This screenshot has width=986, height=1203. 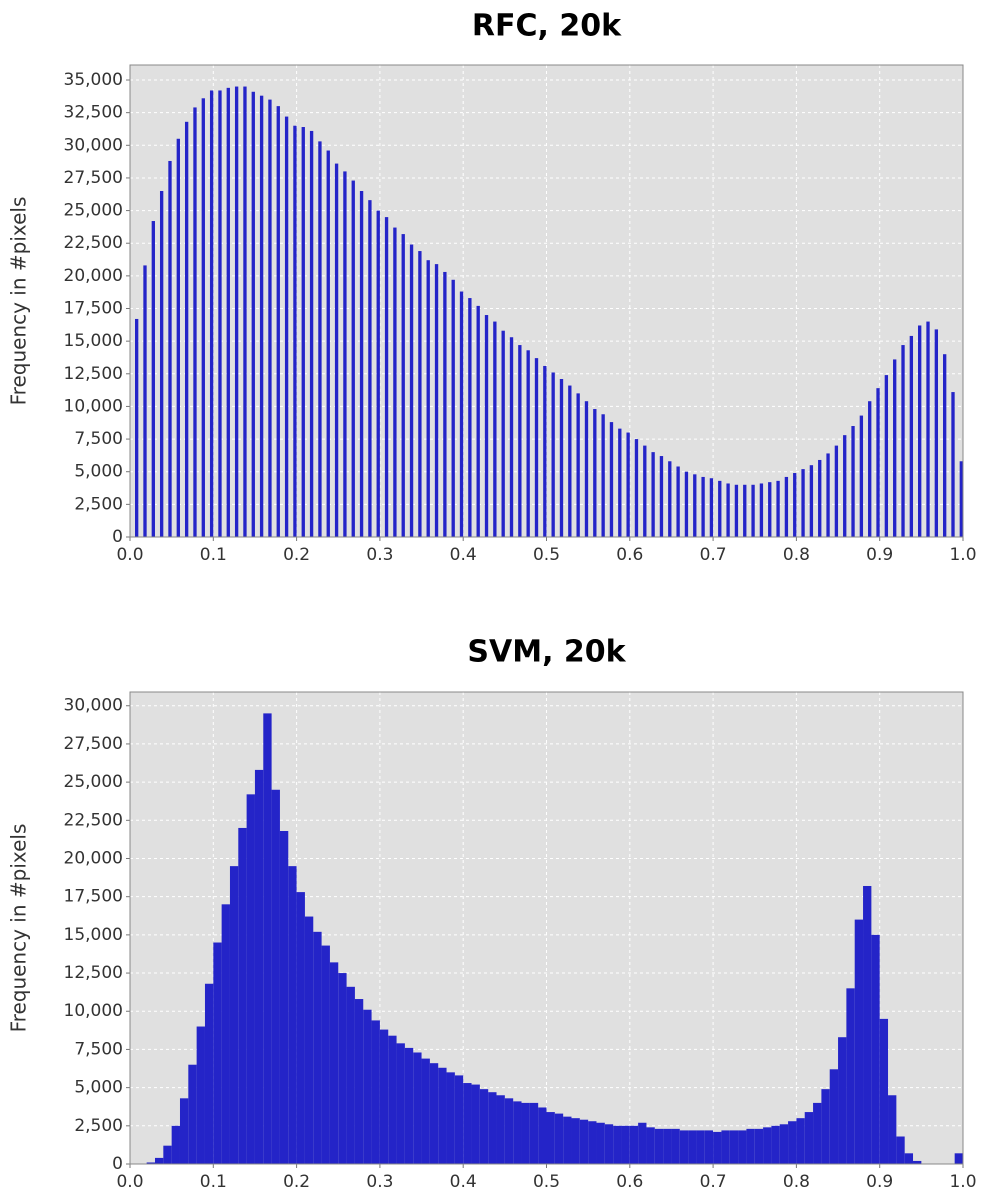 I want to click on x-tick-label: 0.9, so click(x=879, y=1182).